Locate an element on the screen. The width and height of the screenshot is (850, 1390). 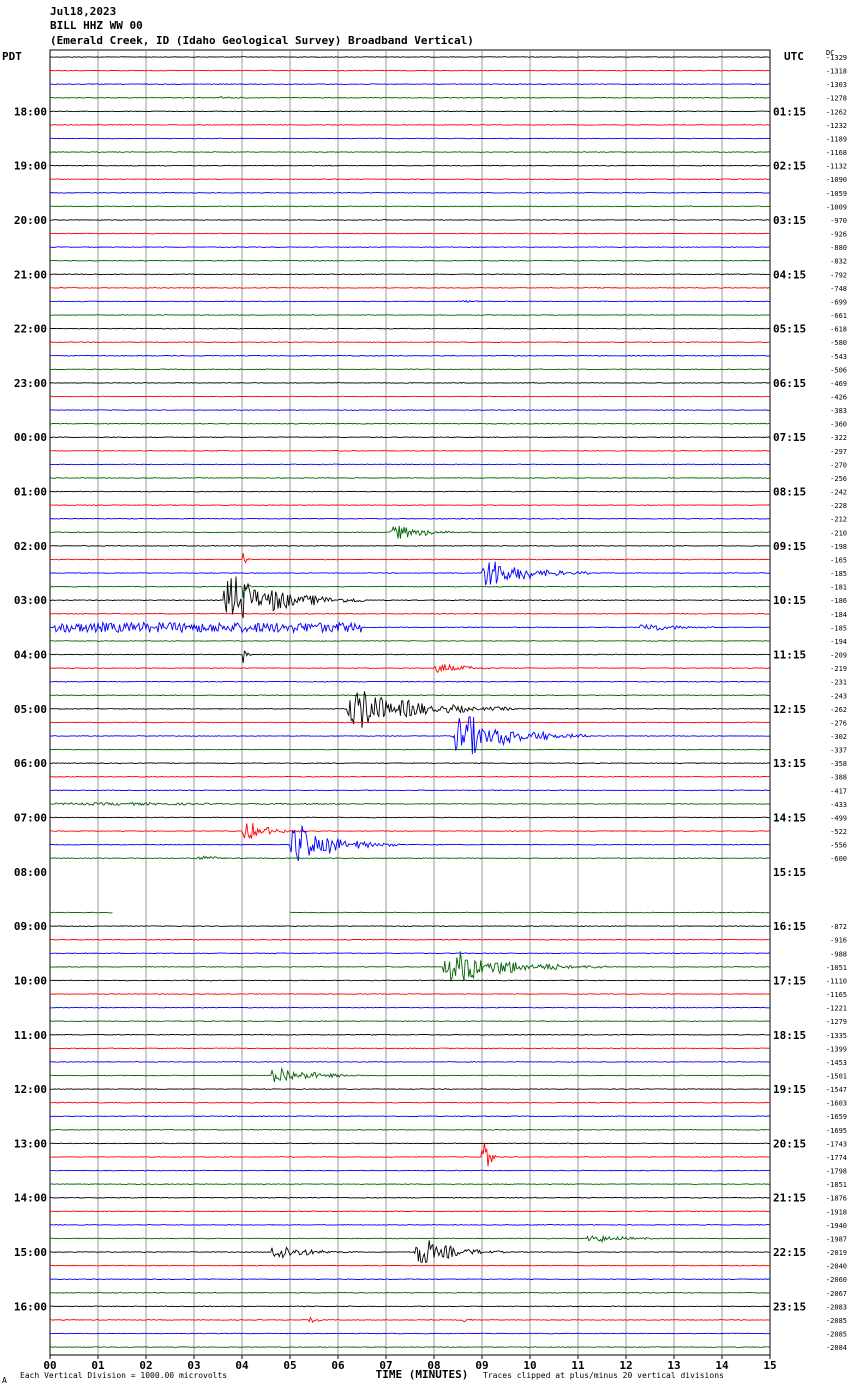
x-tick-label: 13 is located at coordinates (673, 1365).